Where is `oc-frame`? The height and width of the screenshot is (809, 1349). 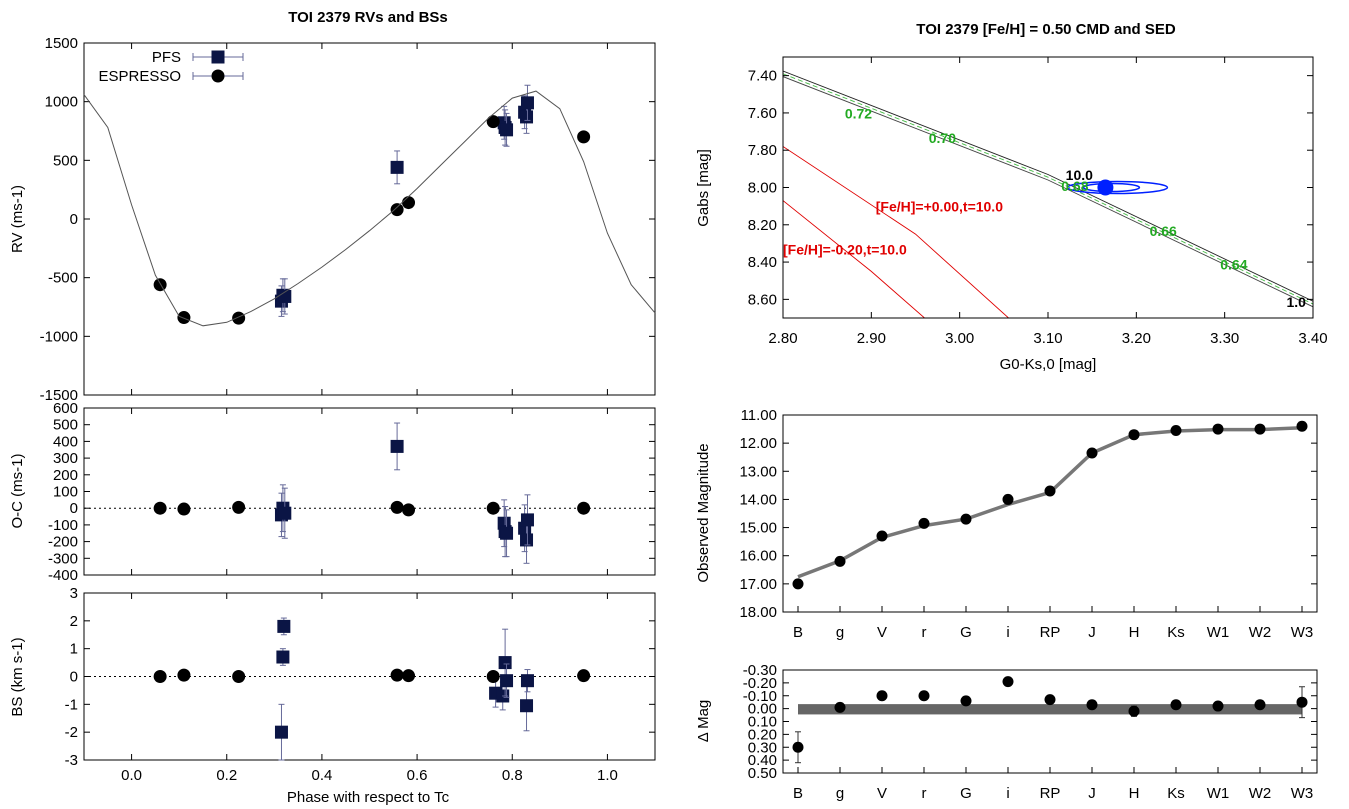 oc-frame is located at coordinates (369, 491).